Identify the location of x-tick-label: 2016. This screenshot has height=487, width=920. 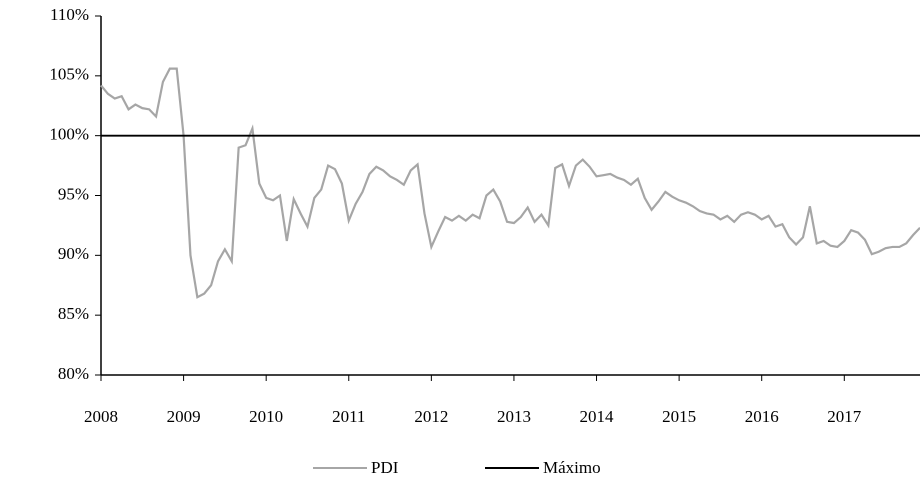
(762, 416).